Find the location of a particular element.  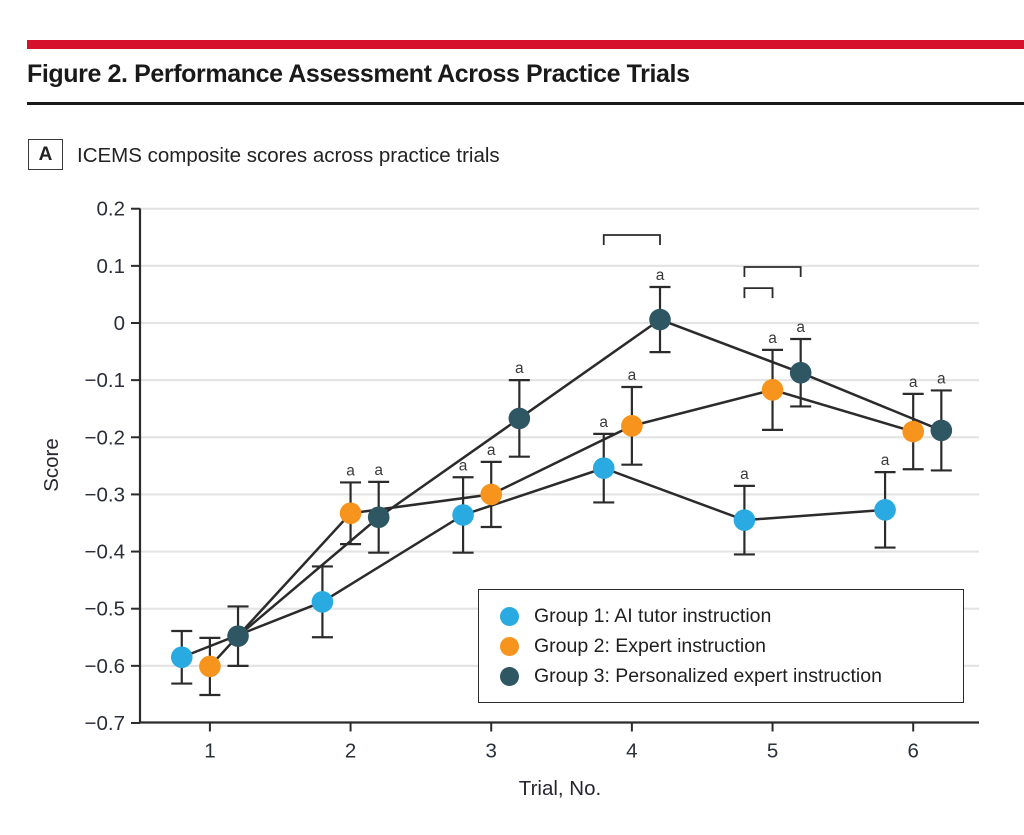

y-axis-label: Score is located at coordinates (51, 465).